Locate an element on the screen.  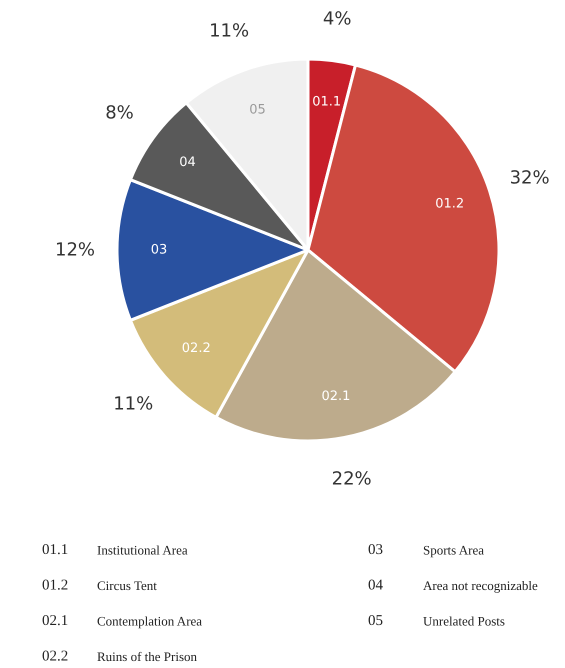
slice-label: 04 is located at coordinates (187, 162).